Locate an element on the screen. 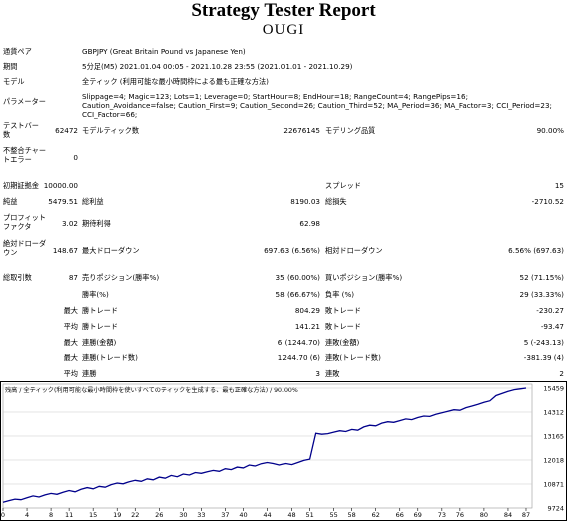 Image resolution: width=567 pixels, height=521 pixels. x-tick-label: 69 is located at coordinates (418, 515).